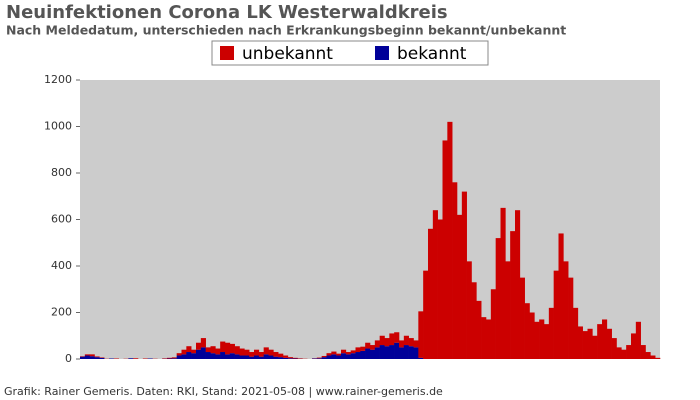 This screenshot has height=400, width=700. Describe the element at coordinates (61, 312) in the screenshot. I see `y-tick-label: 200` at that location.